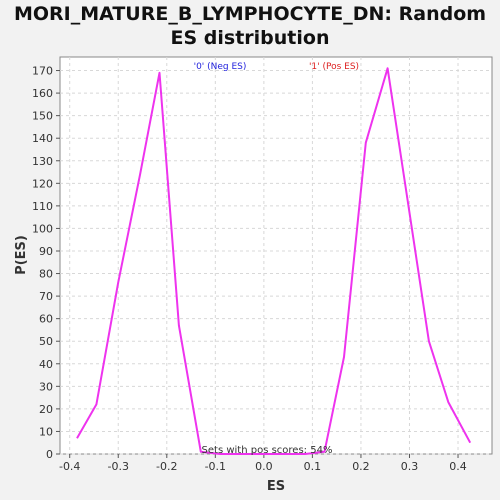 The image size is (500, 500). Describe the element at coordinates (42, 161) in the screenshot. I see `y-tick-label: 130` at that location.